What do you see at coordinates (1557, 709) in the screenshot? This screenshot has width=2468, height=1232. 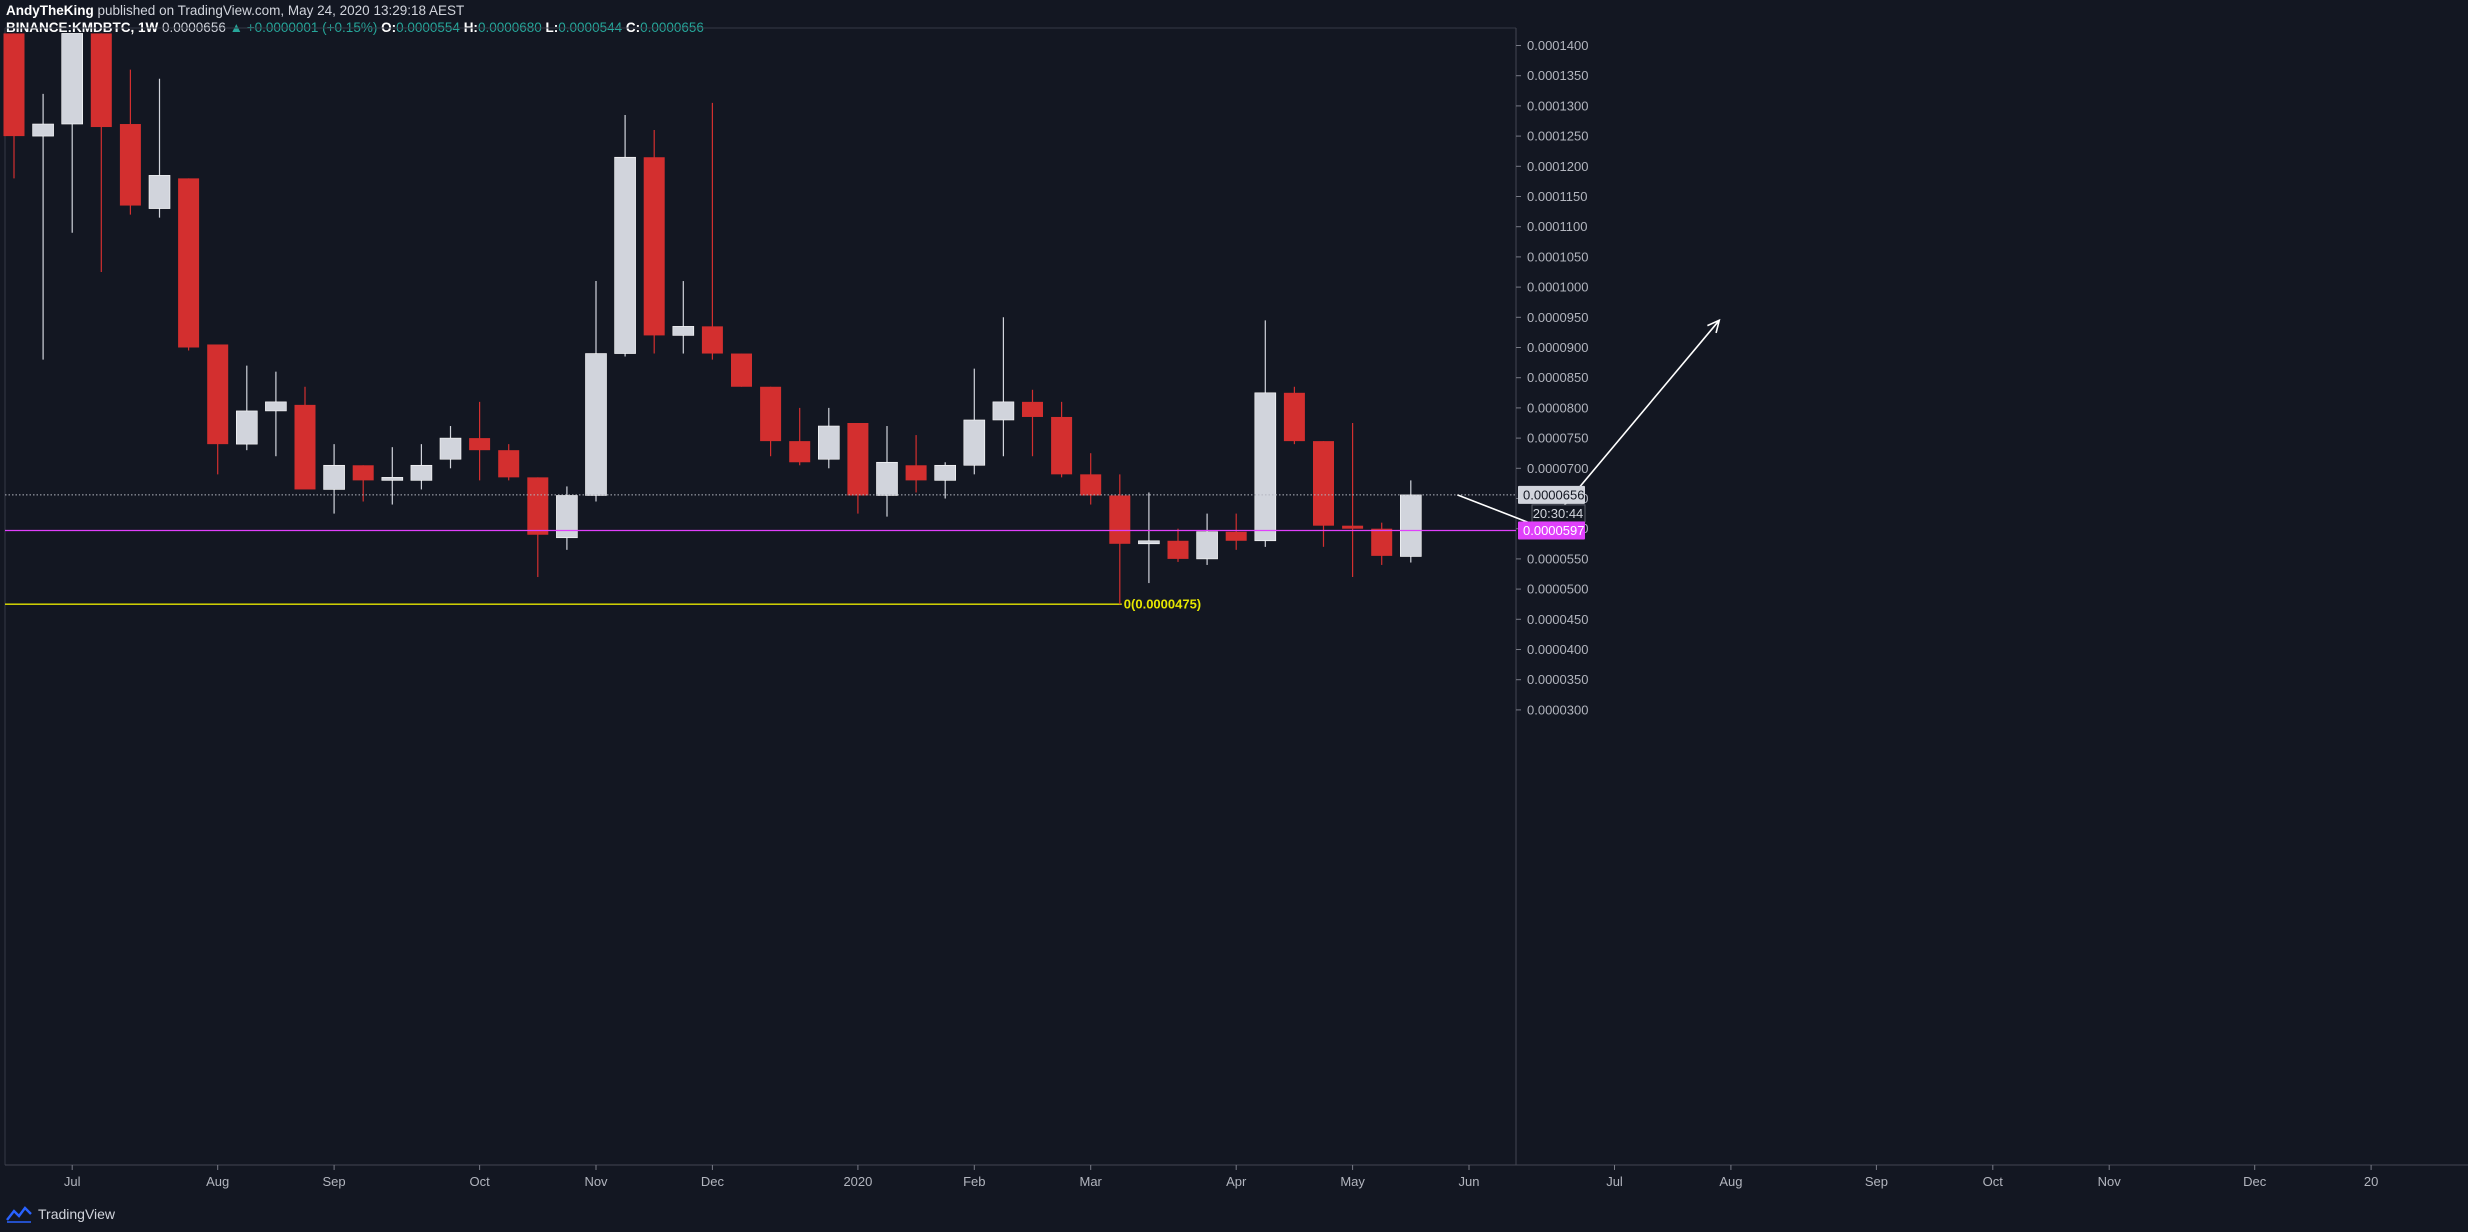 I see `y-tick-label: 0.0000300` at bounding box center [1557, 709].